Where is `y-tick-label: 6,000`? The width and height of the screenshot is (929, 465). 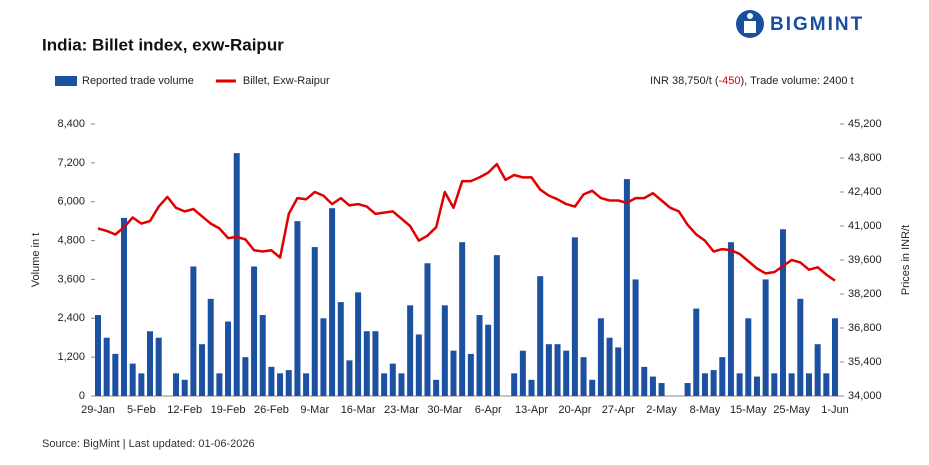
y-tick-label: 6,000 is located at coordinates (71, 202).